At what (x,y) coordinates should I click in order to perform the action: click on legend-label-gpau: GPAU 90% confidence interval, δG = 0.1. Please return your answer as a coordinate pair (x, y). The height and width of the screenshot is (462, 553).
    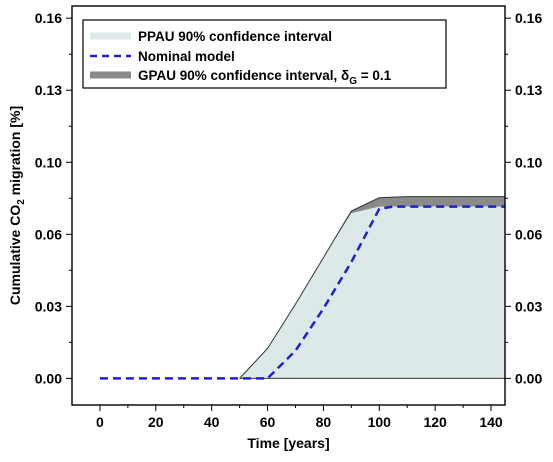
    Looking at the image, I should click on (265, 77).